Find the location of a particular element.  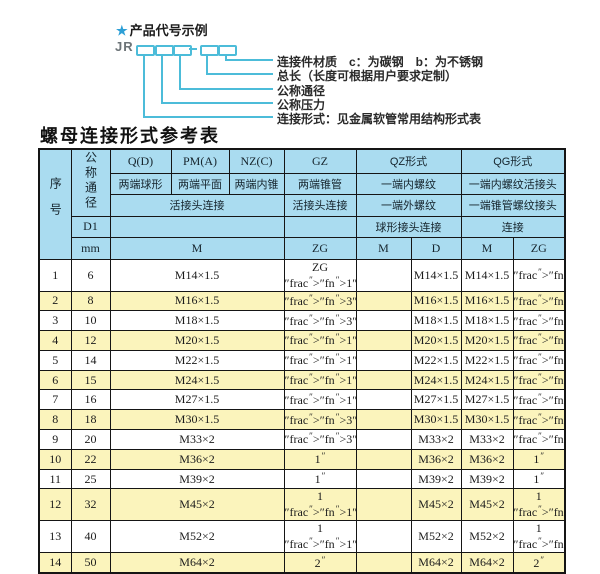

cell-qg-zg: ″frac″>″fn″>3″fd″>8″ is located at coordinates (539, 301).